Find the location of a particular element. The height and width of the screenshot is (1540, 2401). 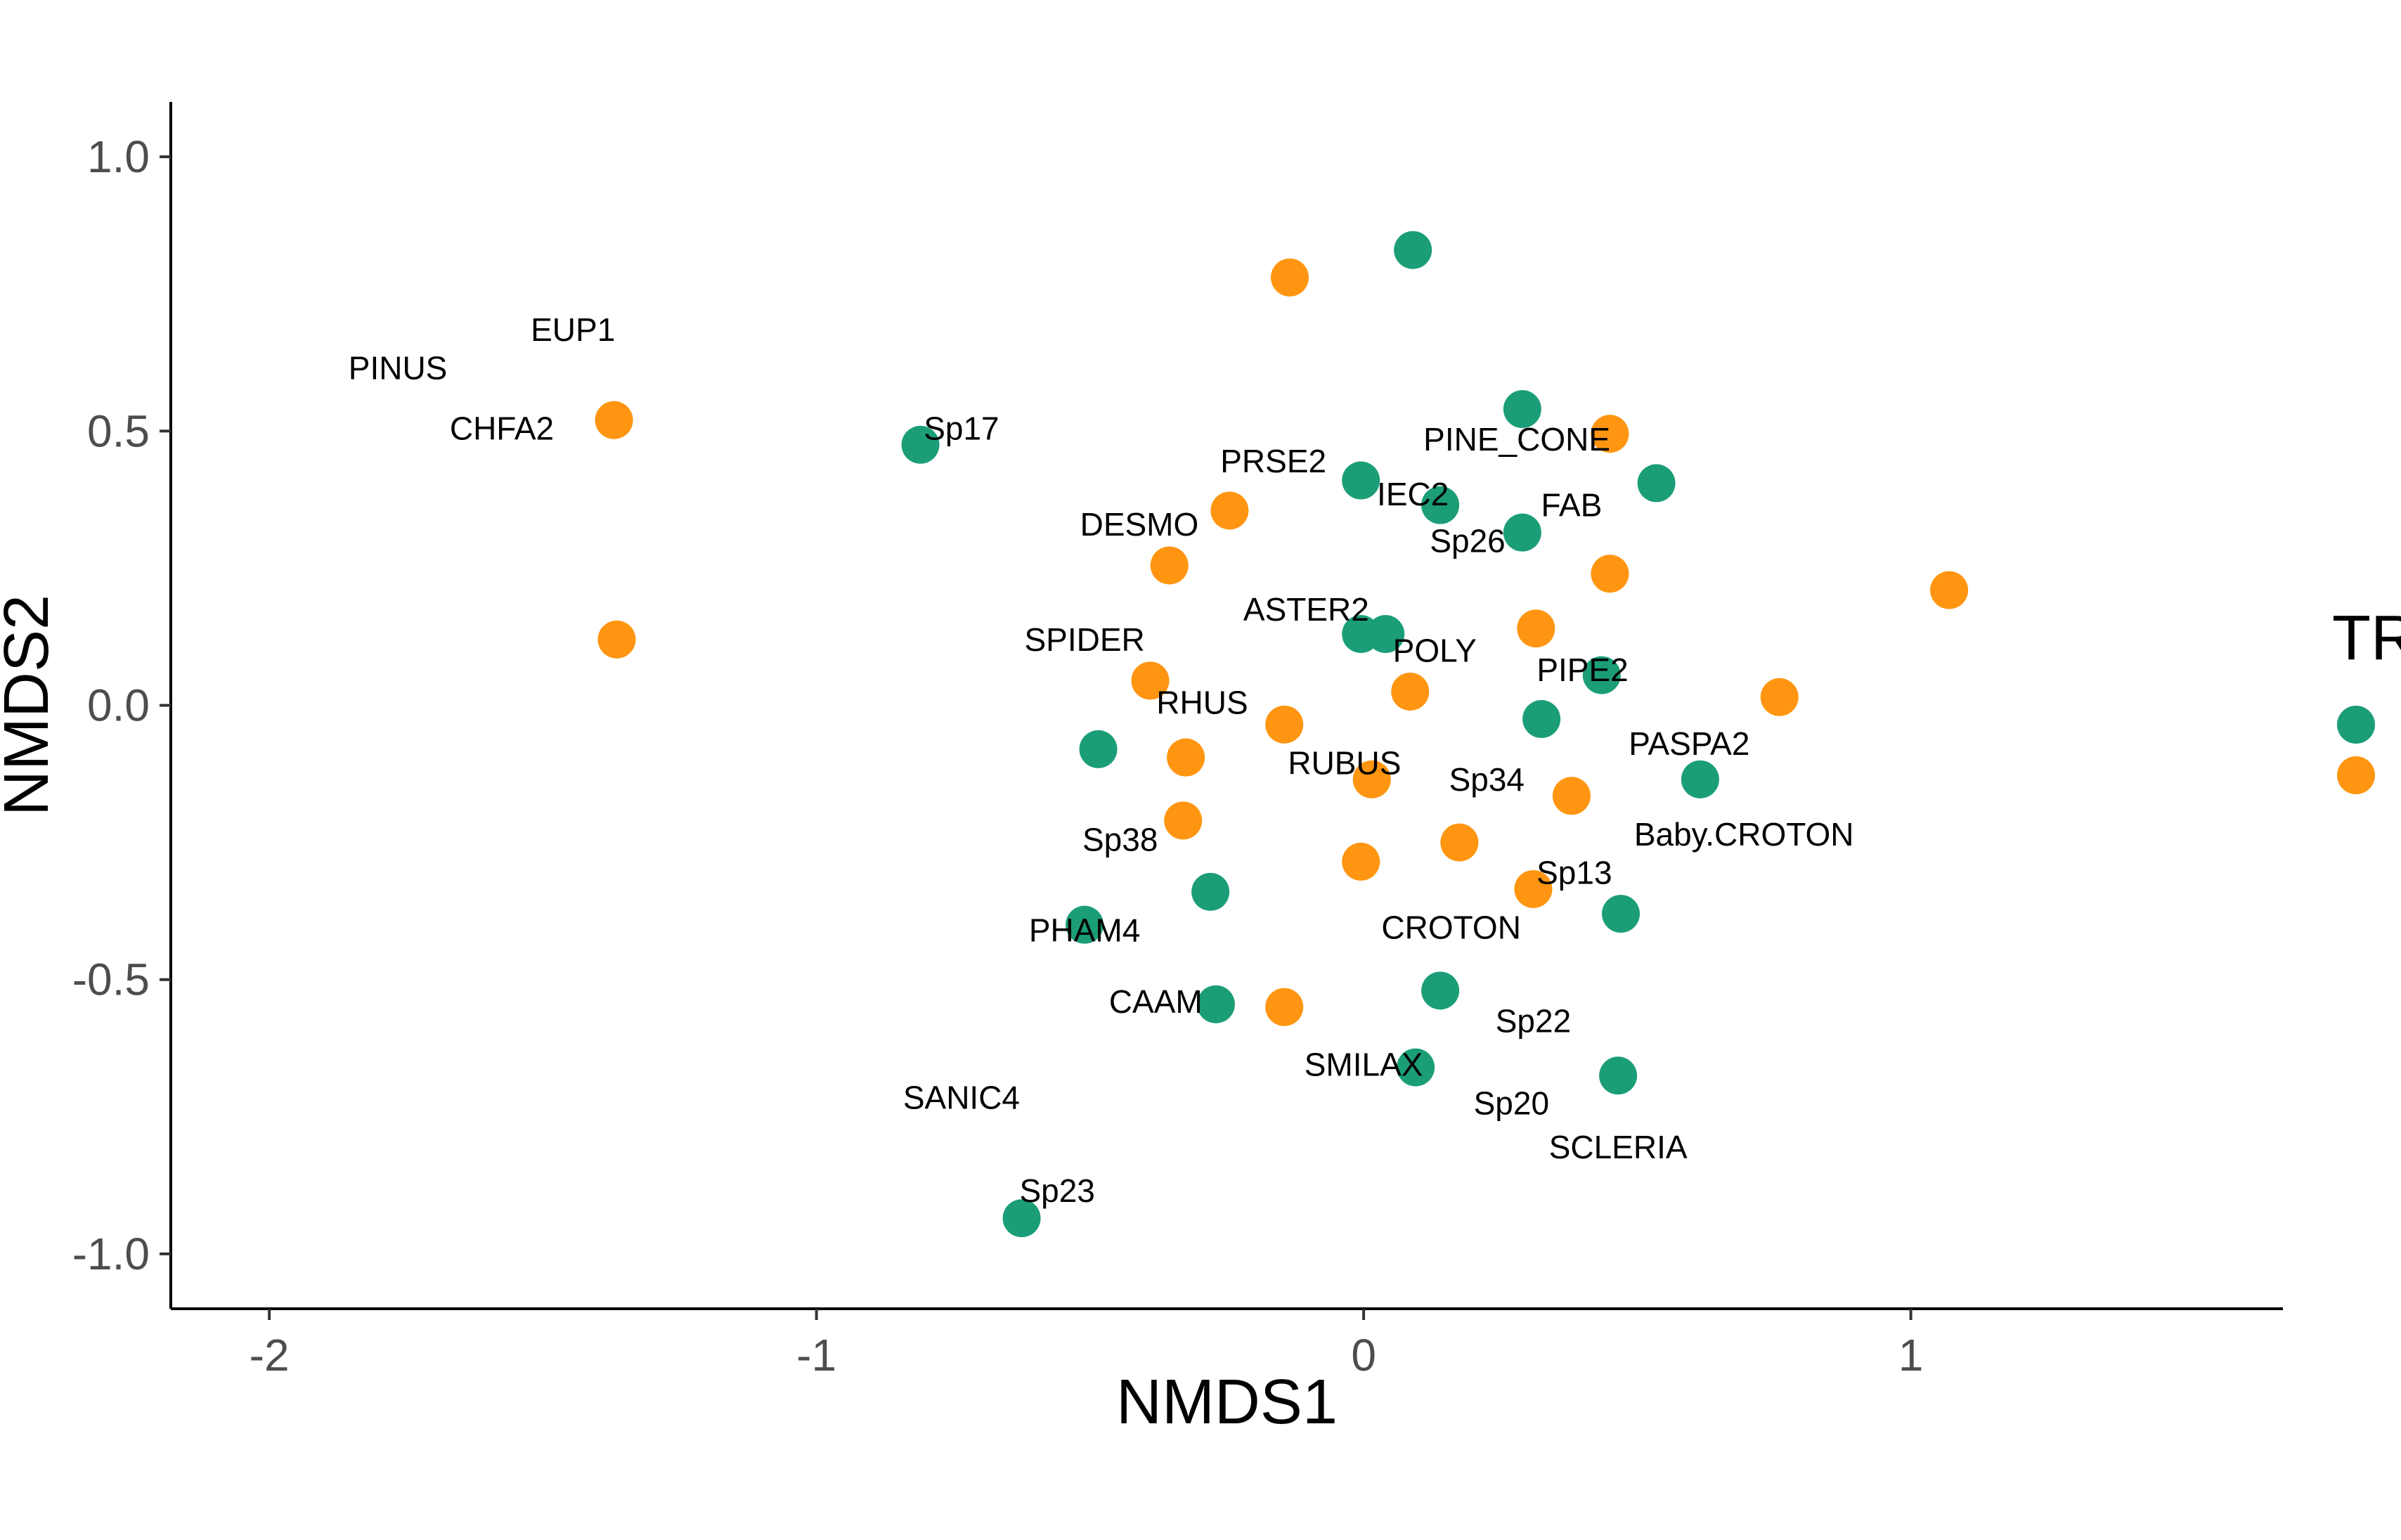

species-label: SANIC4 is located at coordinates (962, 1098).